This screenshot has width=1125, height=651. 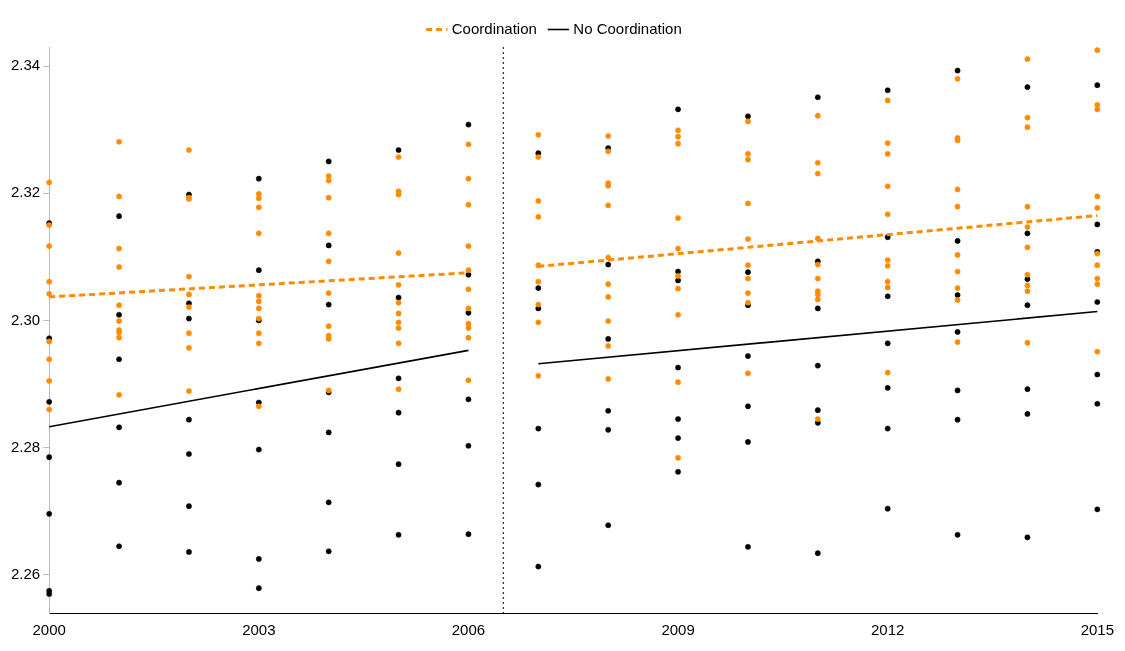 What do you see at coordinates (25, 319) in the screenshot?
I see `y-tick-label: 2.30` at bounding box center [25, 319].